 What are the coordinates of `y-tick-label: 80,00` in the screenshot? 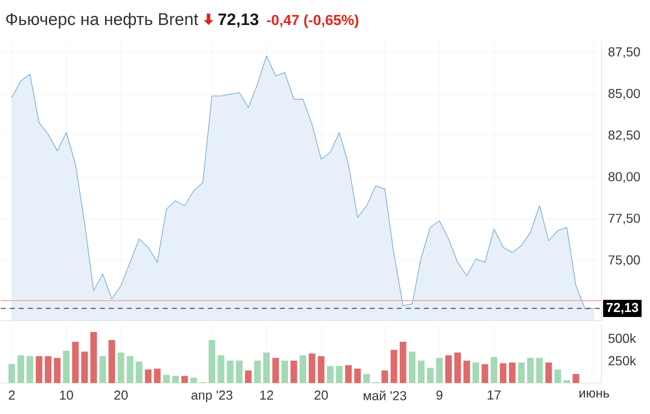 It's located at (624, 177).